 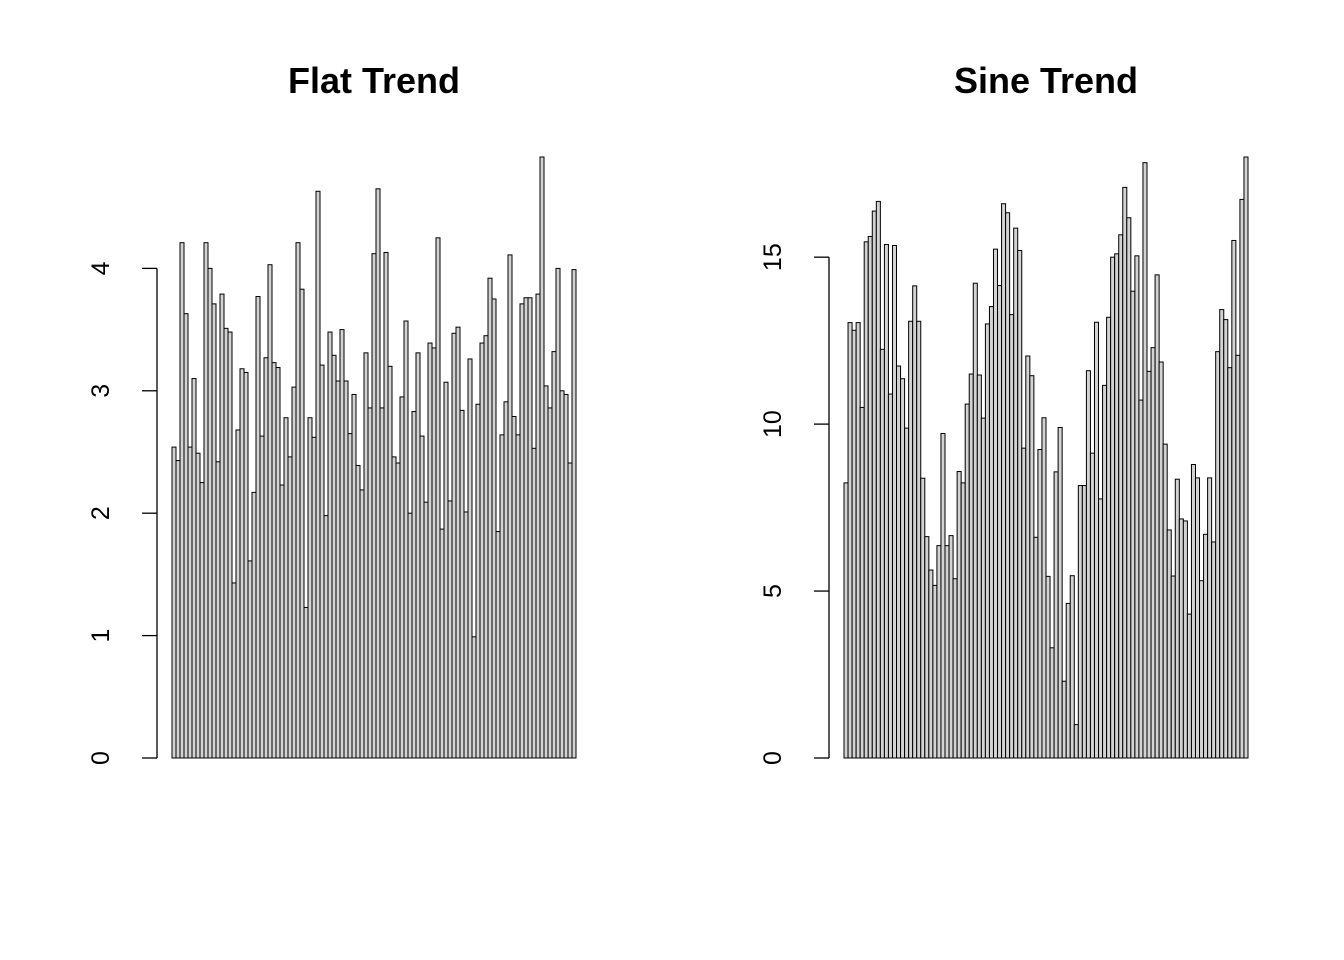 I want to click on chart-title: Sine Trend, so click(x=1046, y=80).